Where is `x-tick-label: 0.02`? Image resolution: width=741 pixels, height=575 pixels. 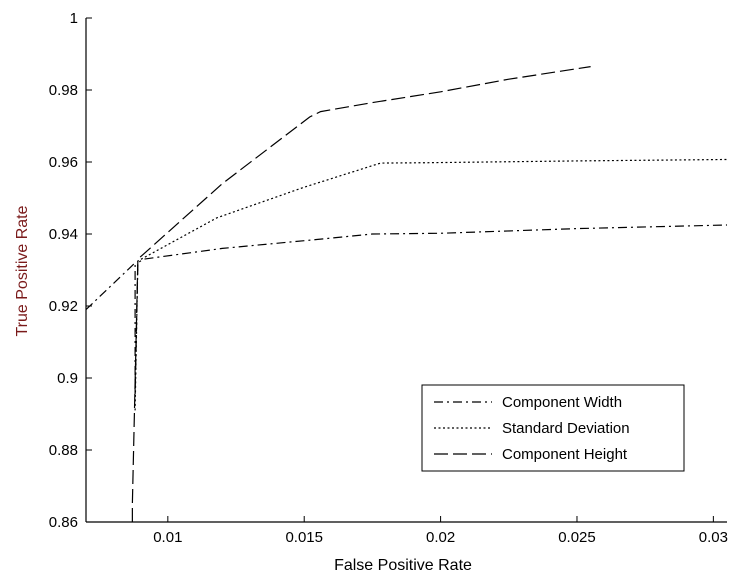
x-tick-label: 0.02 is located at coordinates (440, 537).